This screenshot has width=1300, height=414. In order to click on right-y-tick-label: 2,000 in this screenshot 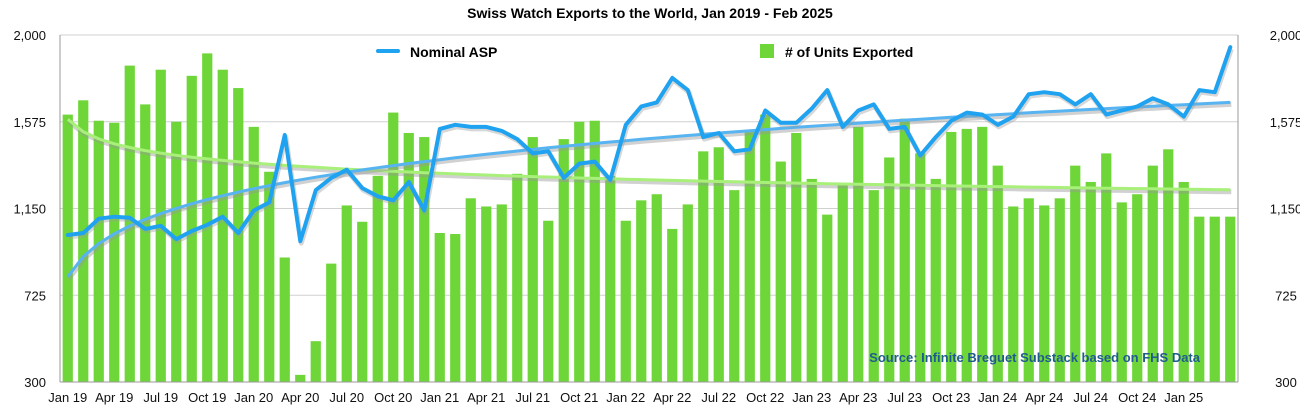, I will do `click(1285, 35)`.